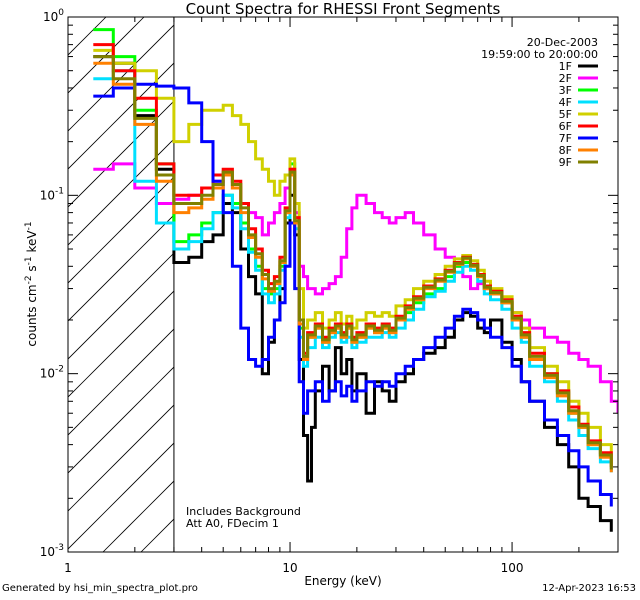  What do you see at coordinates (565, 150) in the screenshot?
I see `legend-label-8F: 8F` at bounding box center [565, 150].